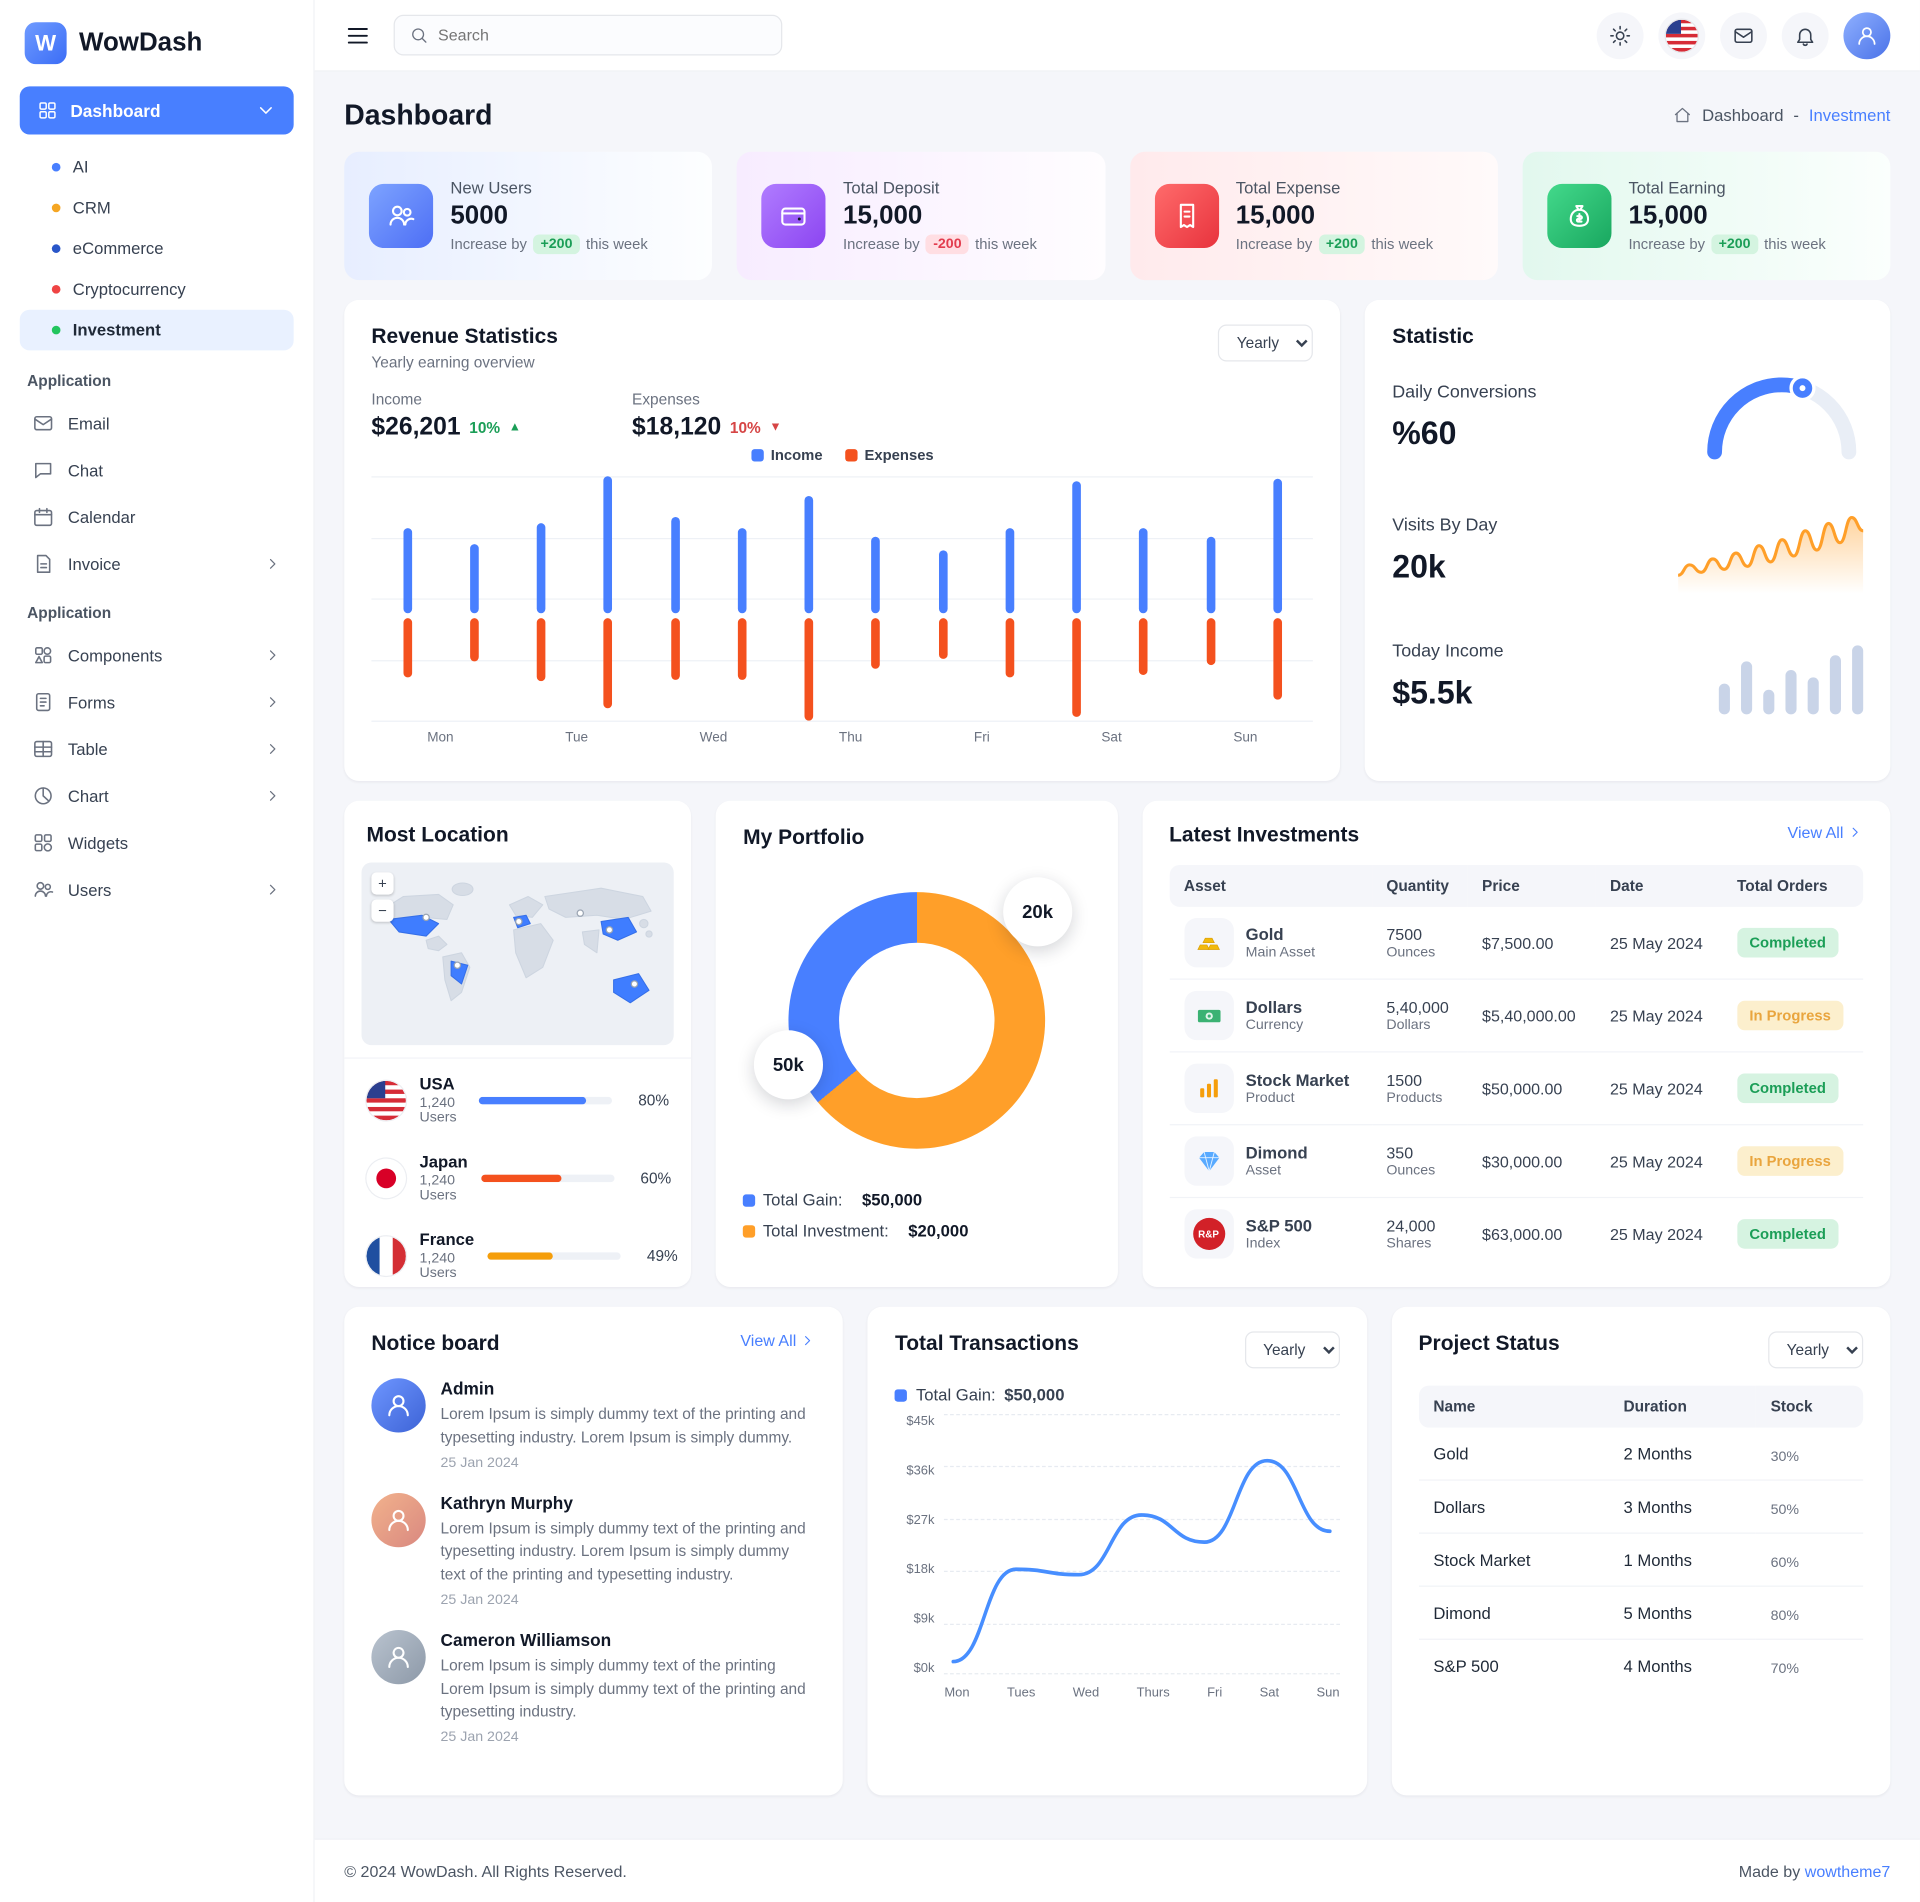  I want to click on column-header: Quantity, so click(1419, 885).